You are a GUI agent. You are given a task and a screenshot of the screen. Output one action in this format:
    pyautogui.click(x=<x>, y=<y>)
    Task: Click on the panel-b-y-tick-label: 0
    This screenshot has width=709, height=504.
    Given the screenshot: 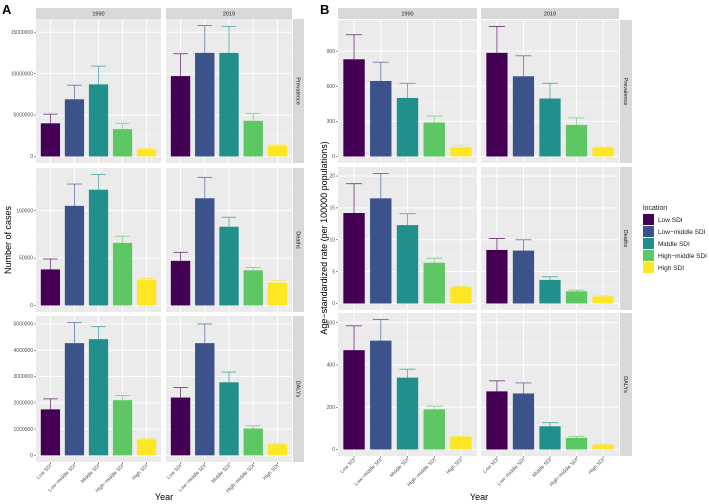 What is the action you would take?
    pyautogui.click(x=333, y=450)
    